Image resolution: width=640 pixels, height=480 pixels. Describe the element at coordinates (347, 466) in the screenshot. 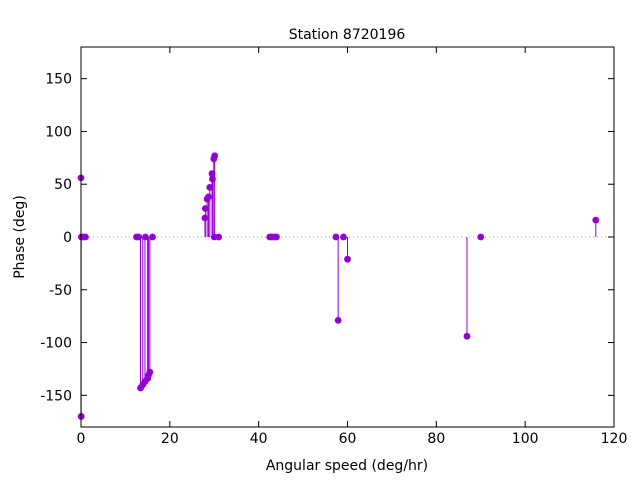

I see `x-axis-label: Angular speed (deg/hr)` at that location.